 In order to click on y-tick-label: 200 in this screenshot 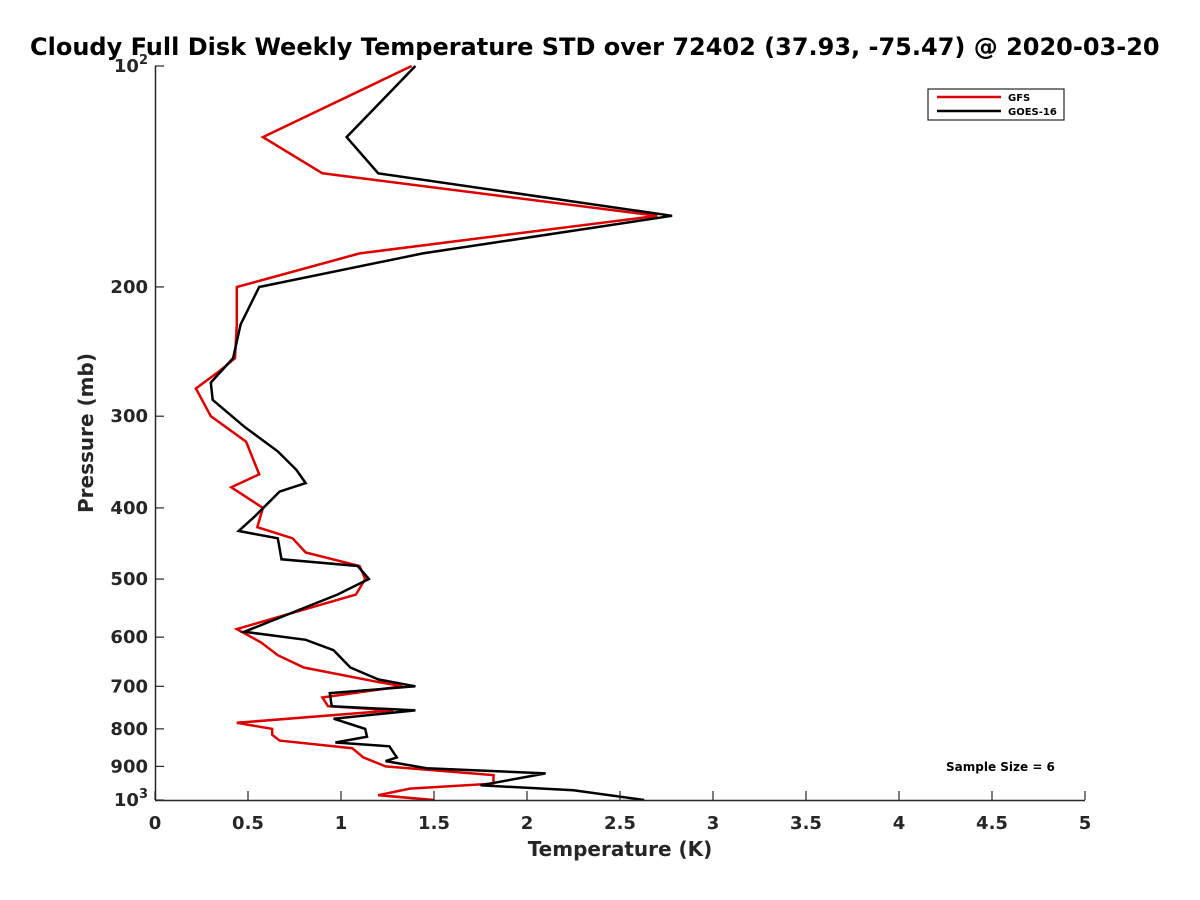, I will do `click(129, 287)`.